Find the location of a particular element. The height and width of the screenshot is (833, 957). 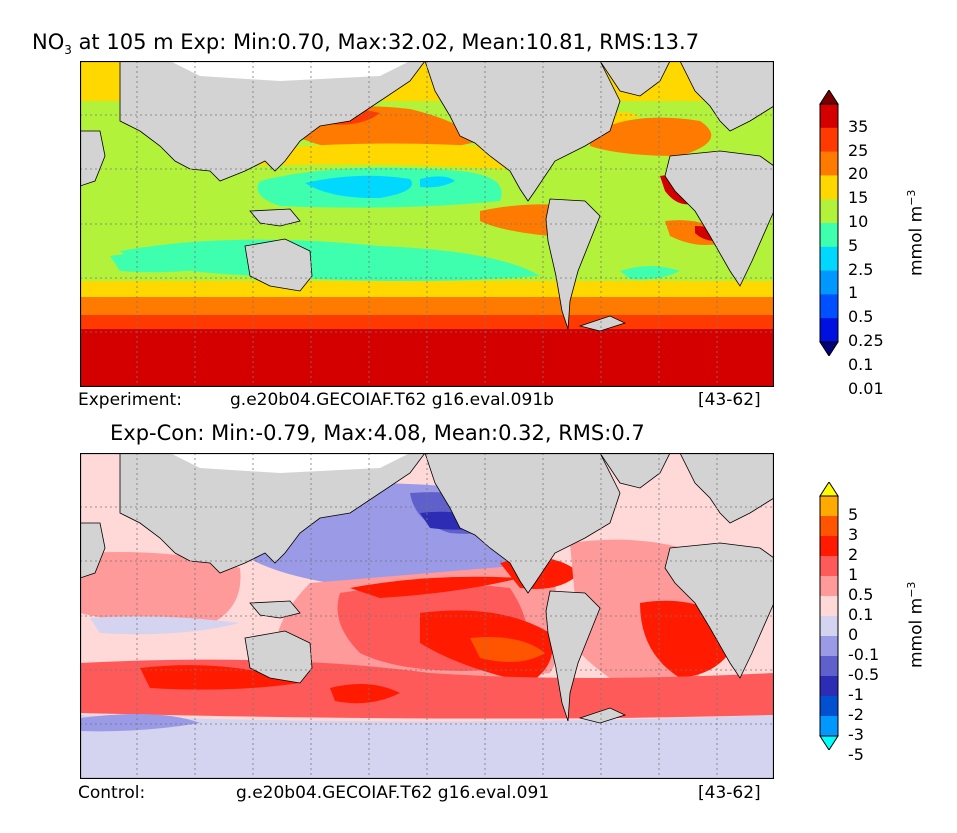

colorbar-tick-label: -2 is located at coordinates (856, 714).